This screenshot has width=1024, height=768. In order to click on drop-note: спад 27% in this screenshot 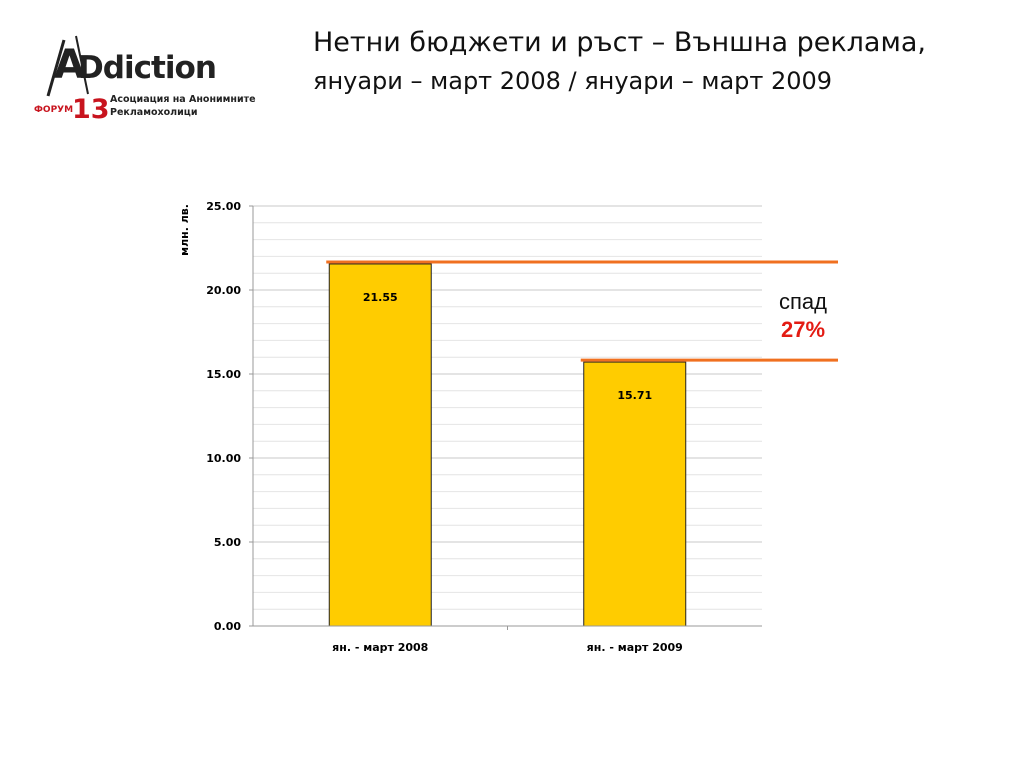, I will do `click(803, 316)`.